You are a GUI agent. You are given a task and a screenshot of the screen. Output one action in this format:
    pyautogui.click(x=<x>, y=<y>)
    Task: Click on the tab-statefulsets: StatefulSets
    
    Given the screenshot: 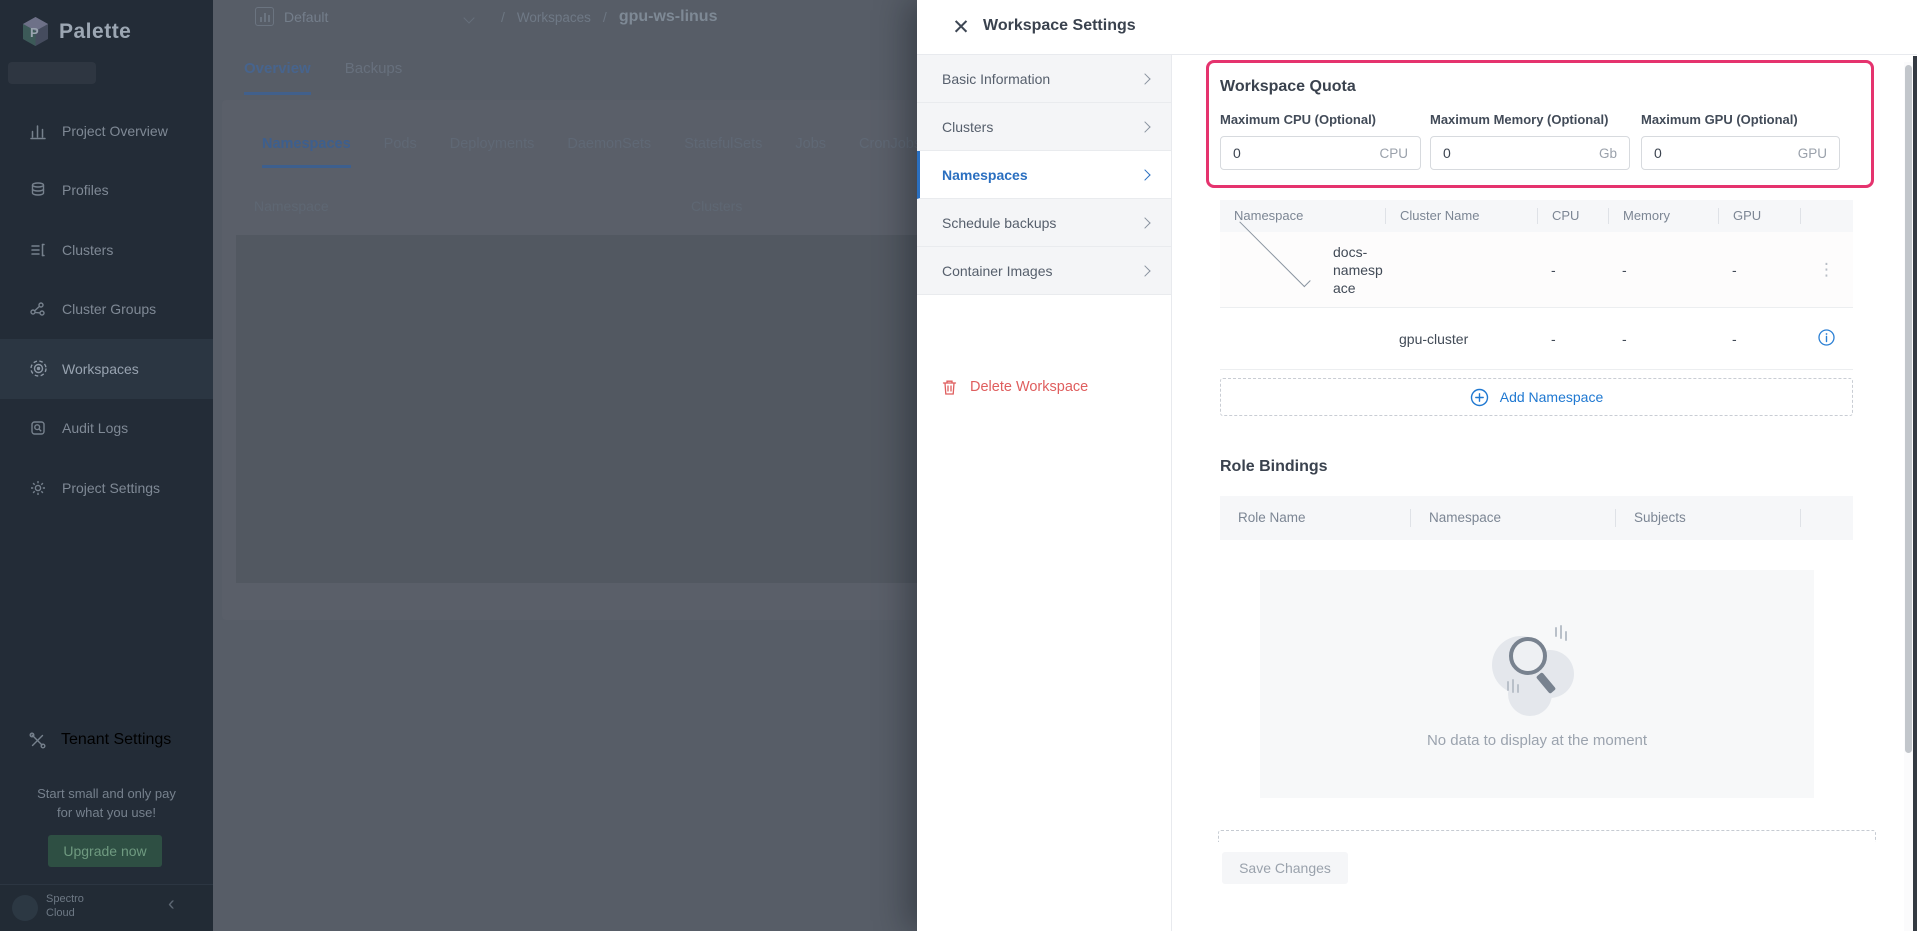 What is the action you would take?
    pyautogui.click(x=723, y=144)
    